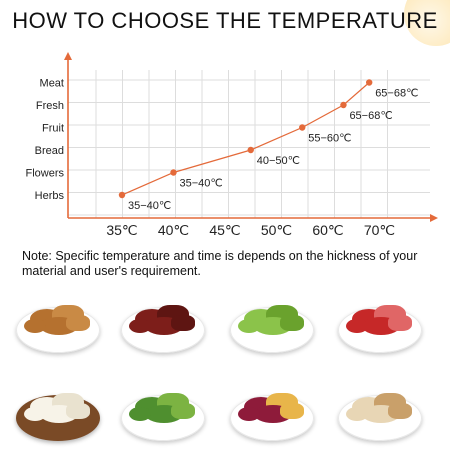  Describe the element at coordinates (434, 218) in the screenshot. I see `x-axis-arrow` at that location.